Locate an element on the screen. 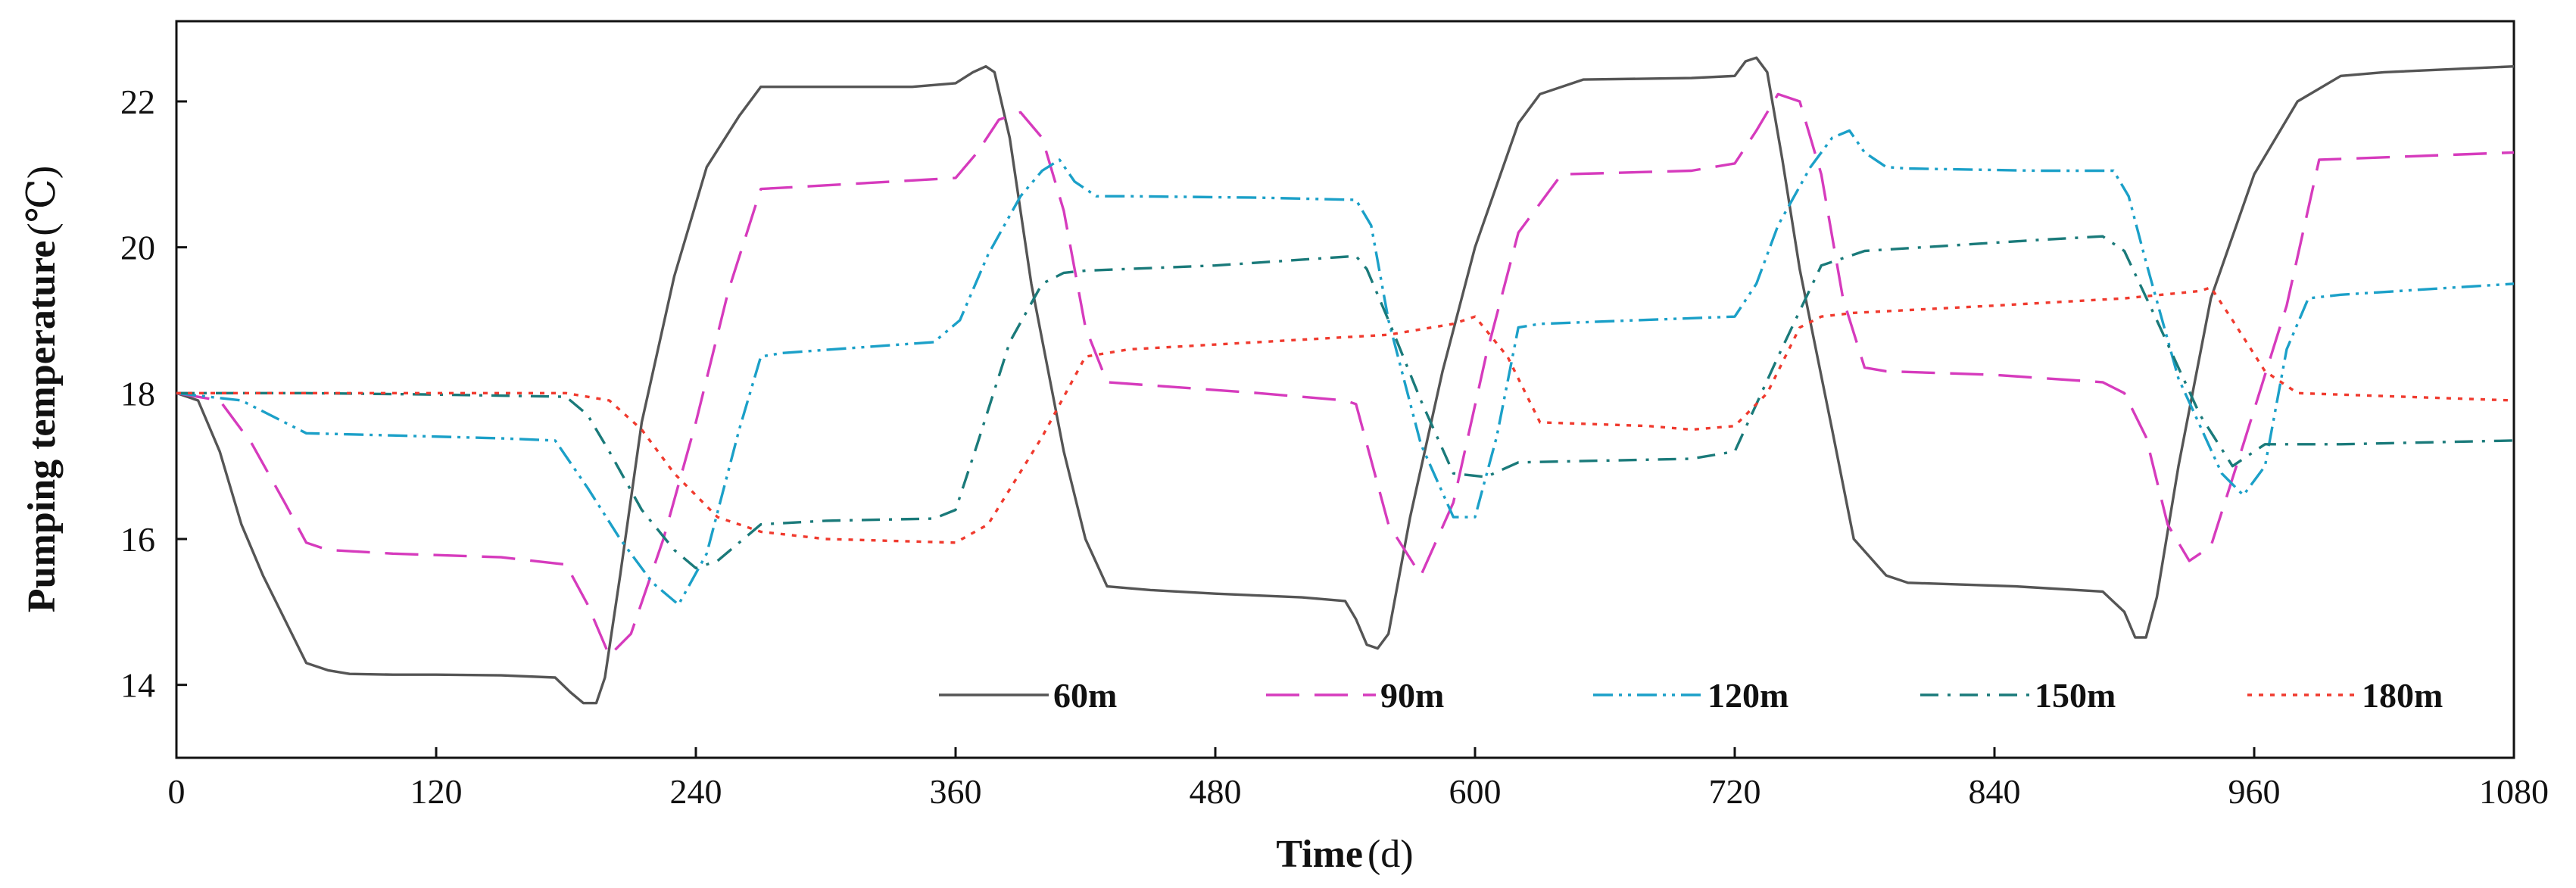  legend: 60m 90m 120m 150m 180m is located at coordinates (1691, 696).